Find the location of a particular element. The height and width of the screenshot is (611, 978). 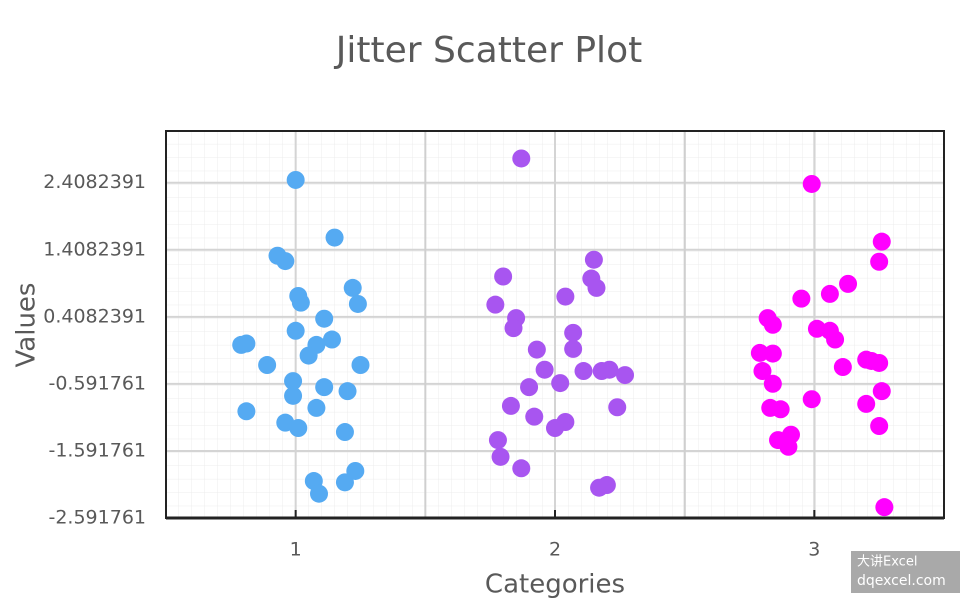

y-tick-label: 0.4082391 is located at coordinates (94, 316).